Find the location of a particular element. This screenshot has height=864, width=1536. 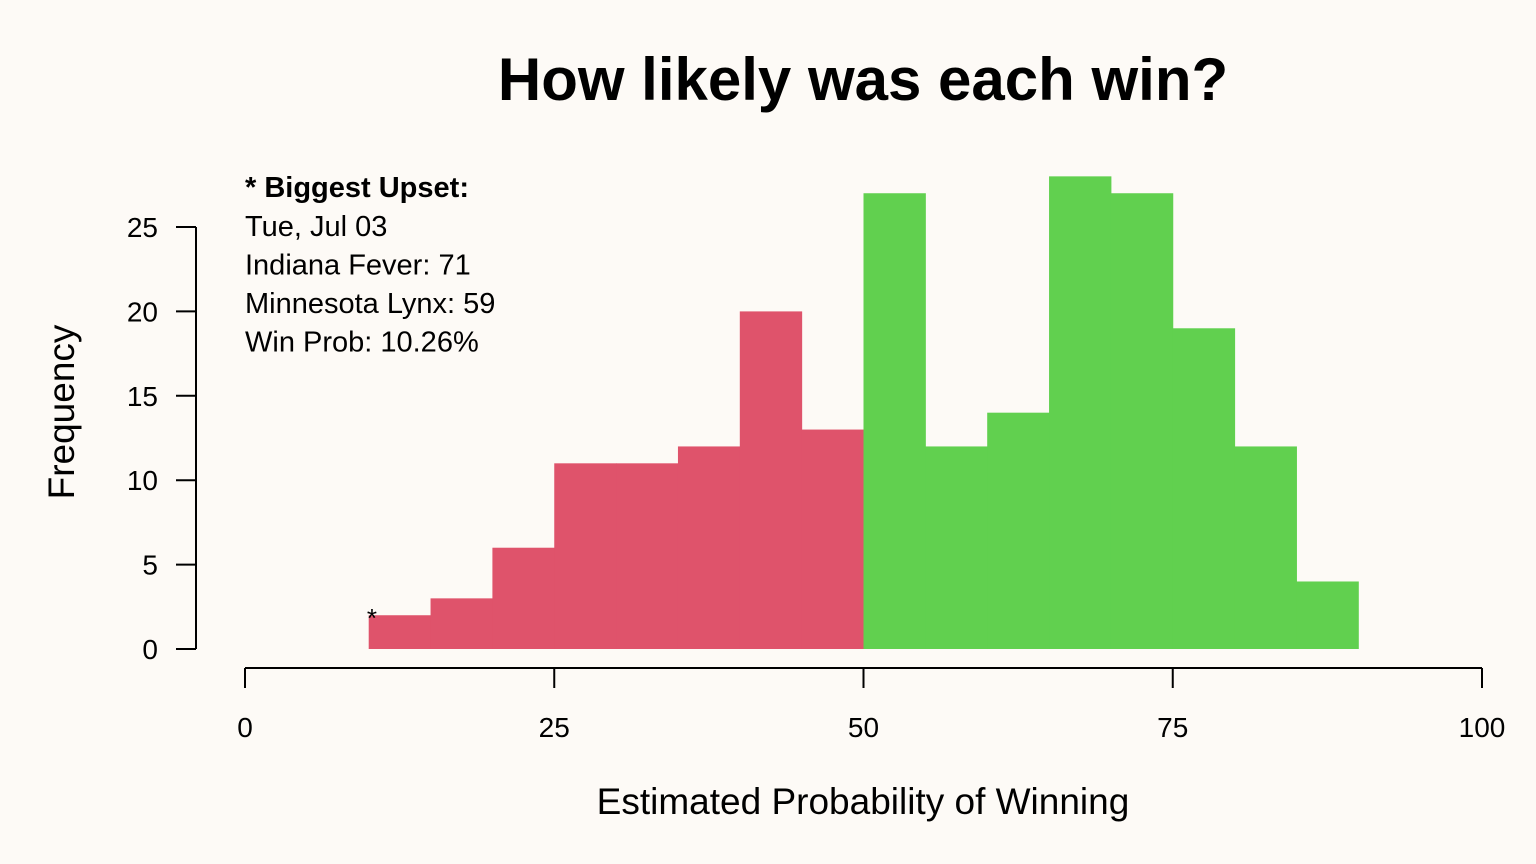

y-tick-label: 15 is located at coordinates (142, 396).